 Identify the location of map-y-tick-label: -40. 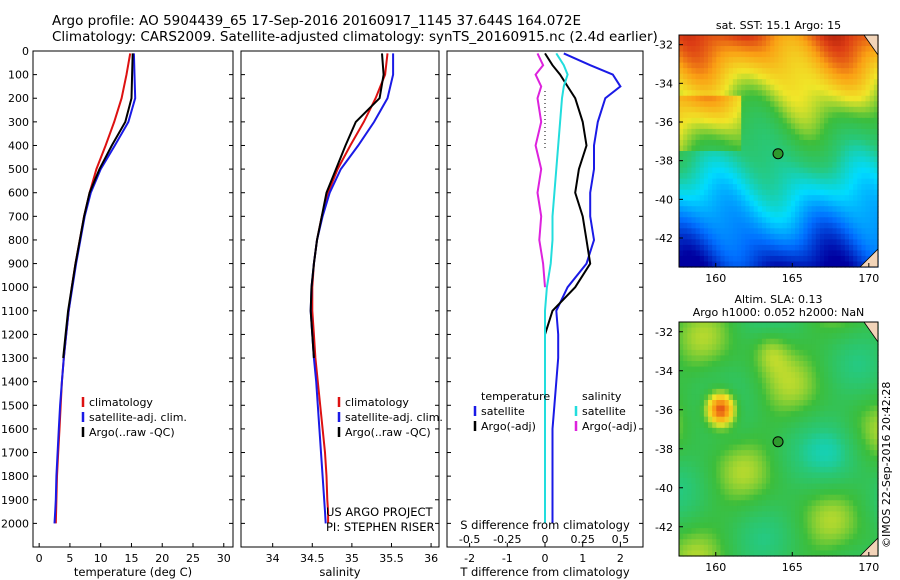
(664, 488).